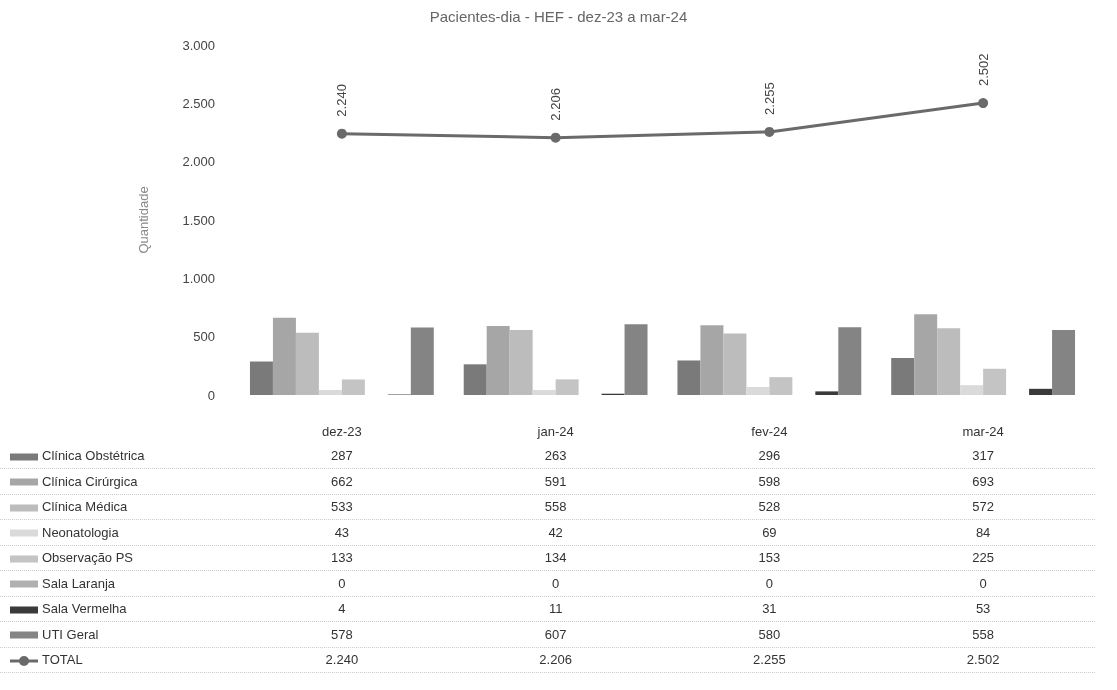 The height and width of the screenshot is (690, 1117). What do you see at coordinates (983, 532) in the screenshot?
I see `data-label: 84` at bounding box center [983, 532].